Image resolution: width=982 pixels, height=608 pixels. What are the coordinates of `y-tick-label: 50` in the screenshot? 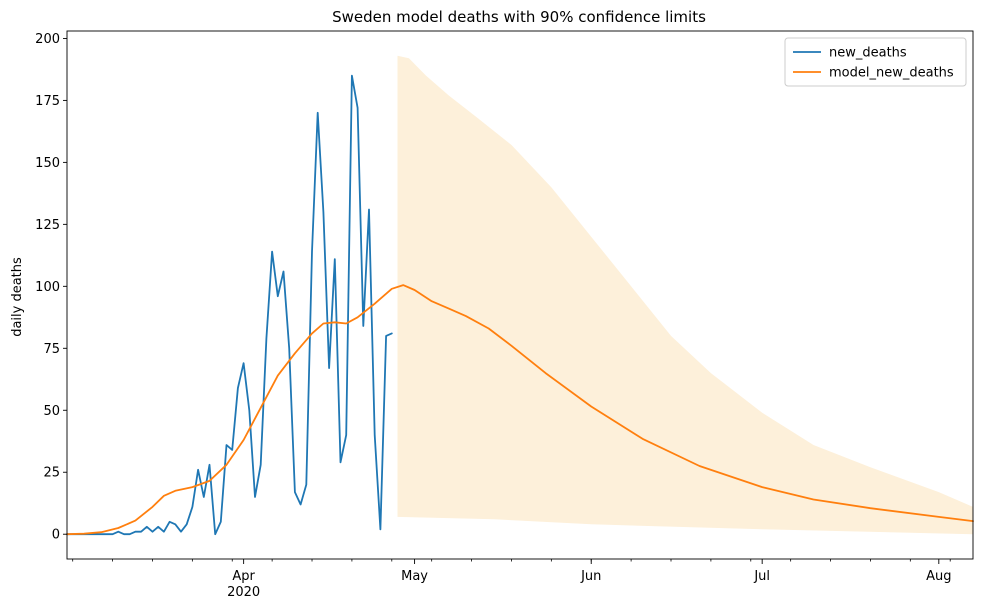 It's located at (51, 411).